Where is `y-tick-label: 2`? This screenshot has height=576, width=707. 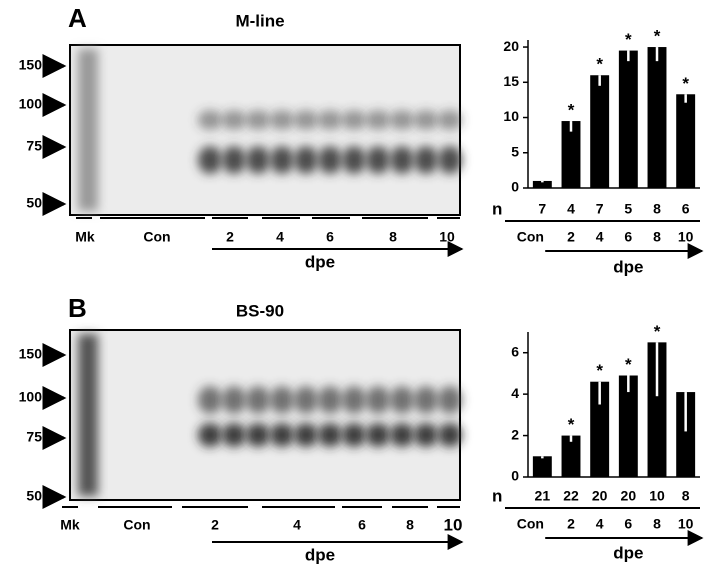
y-tick-label: 2 is located at coordinates (515, 434).